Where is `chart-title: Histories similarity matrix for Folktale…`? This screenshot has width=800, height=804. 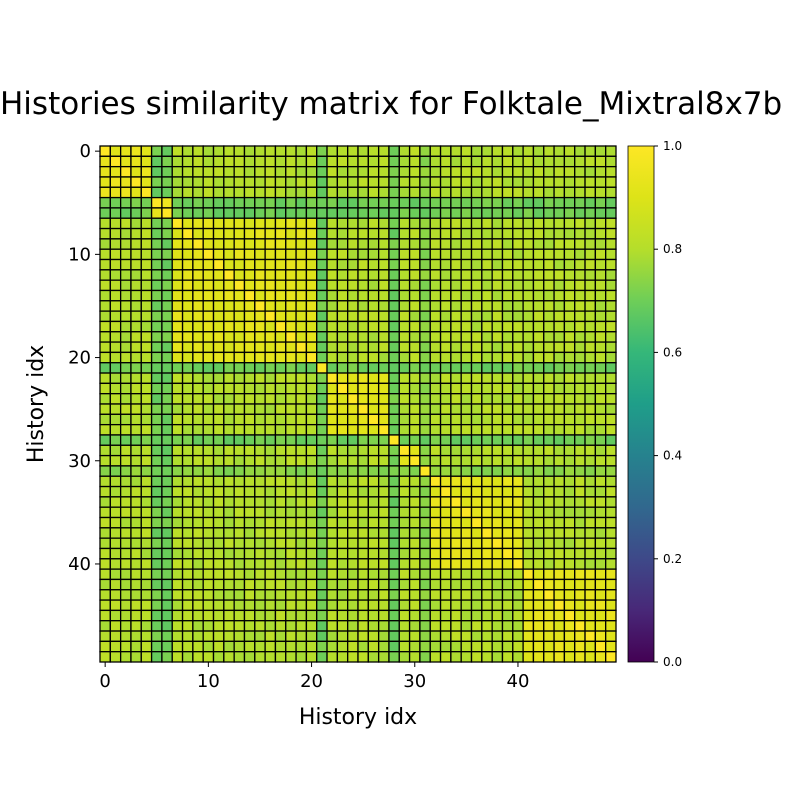
chart-title: Histories similarity matrix for Folktale… is located at coordinates (391, 104).